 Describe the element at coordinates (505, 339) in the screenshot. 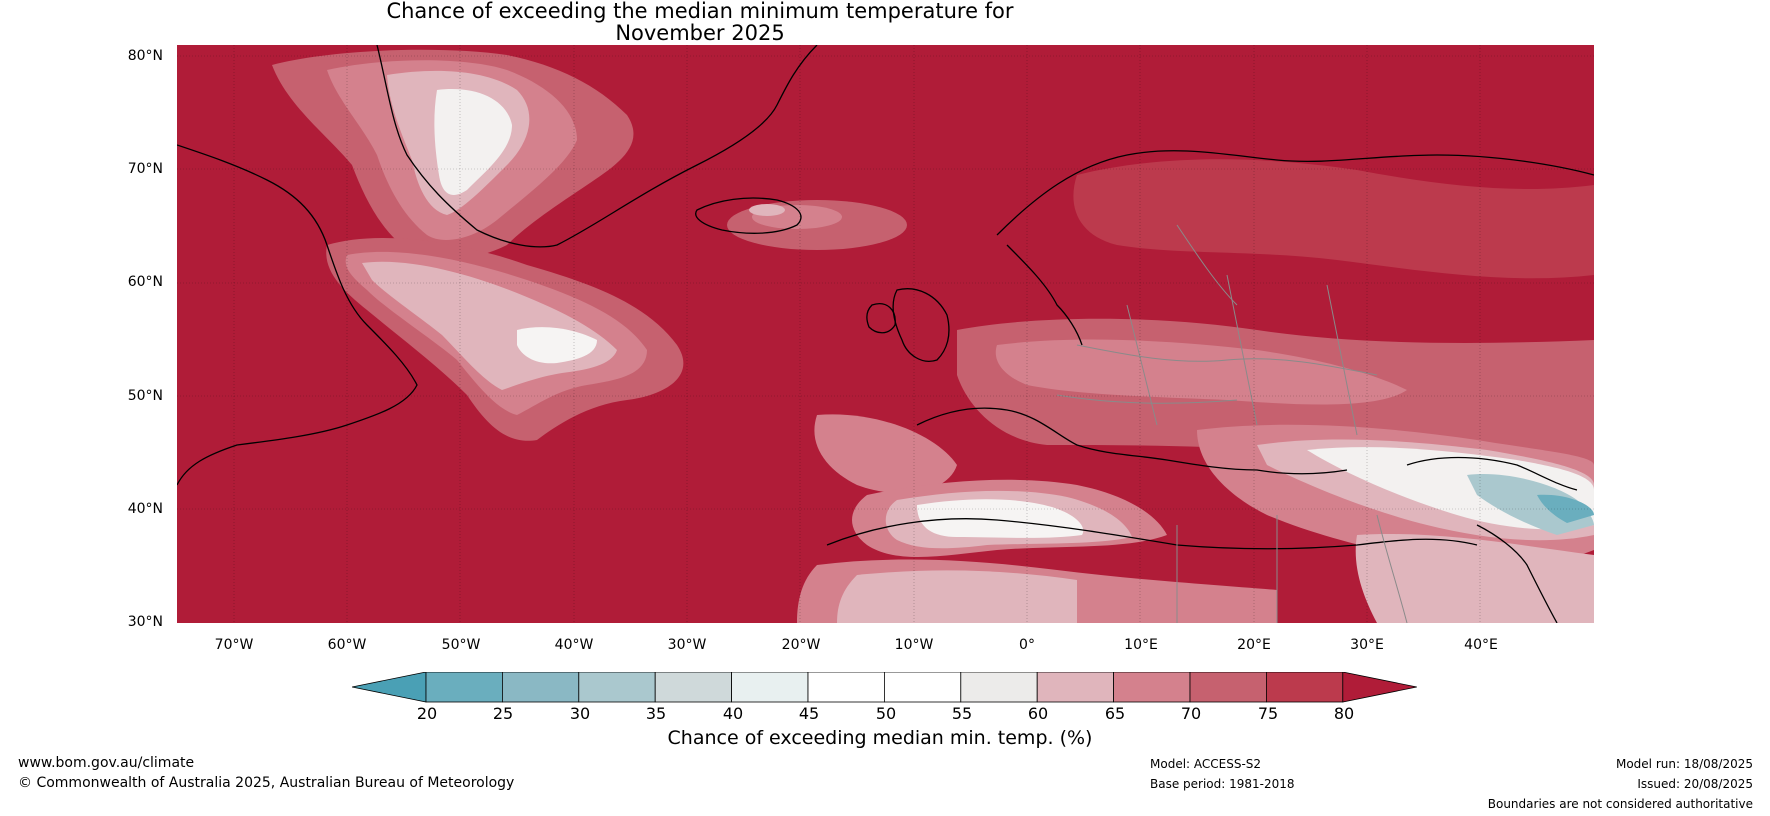

I see `north-atlantic-anomaly-region` at that location.